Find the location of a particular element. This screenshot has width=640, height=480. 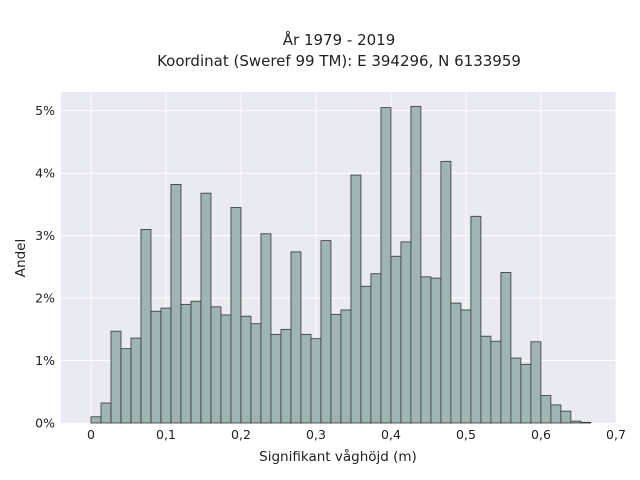

x-axis-ticks: 0 0,1 0,2 0,3 0,4 0,5 0,6 0,7 is located at coordinates (356, 434).